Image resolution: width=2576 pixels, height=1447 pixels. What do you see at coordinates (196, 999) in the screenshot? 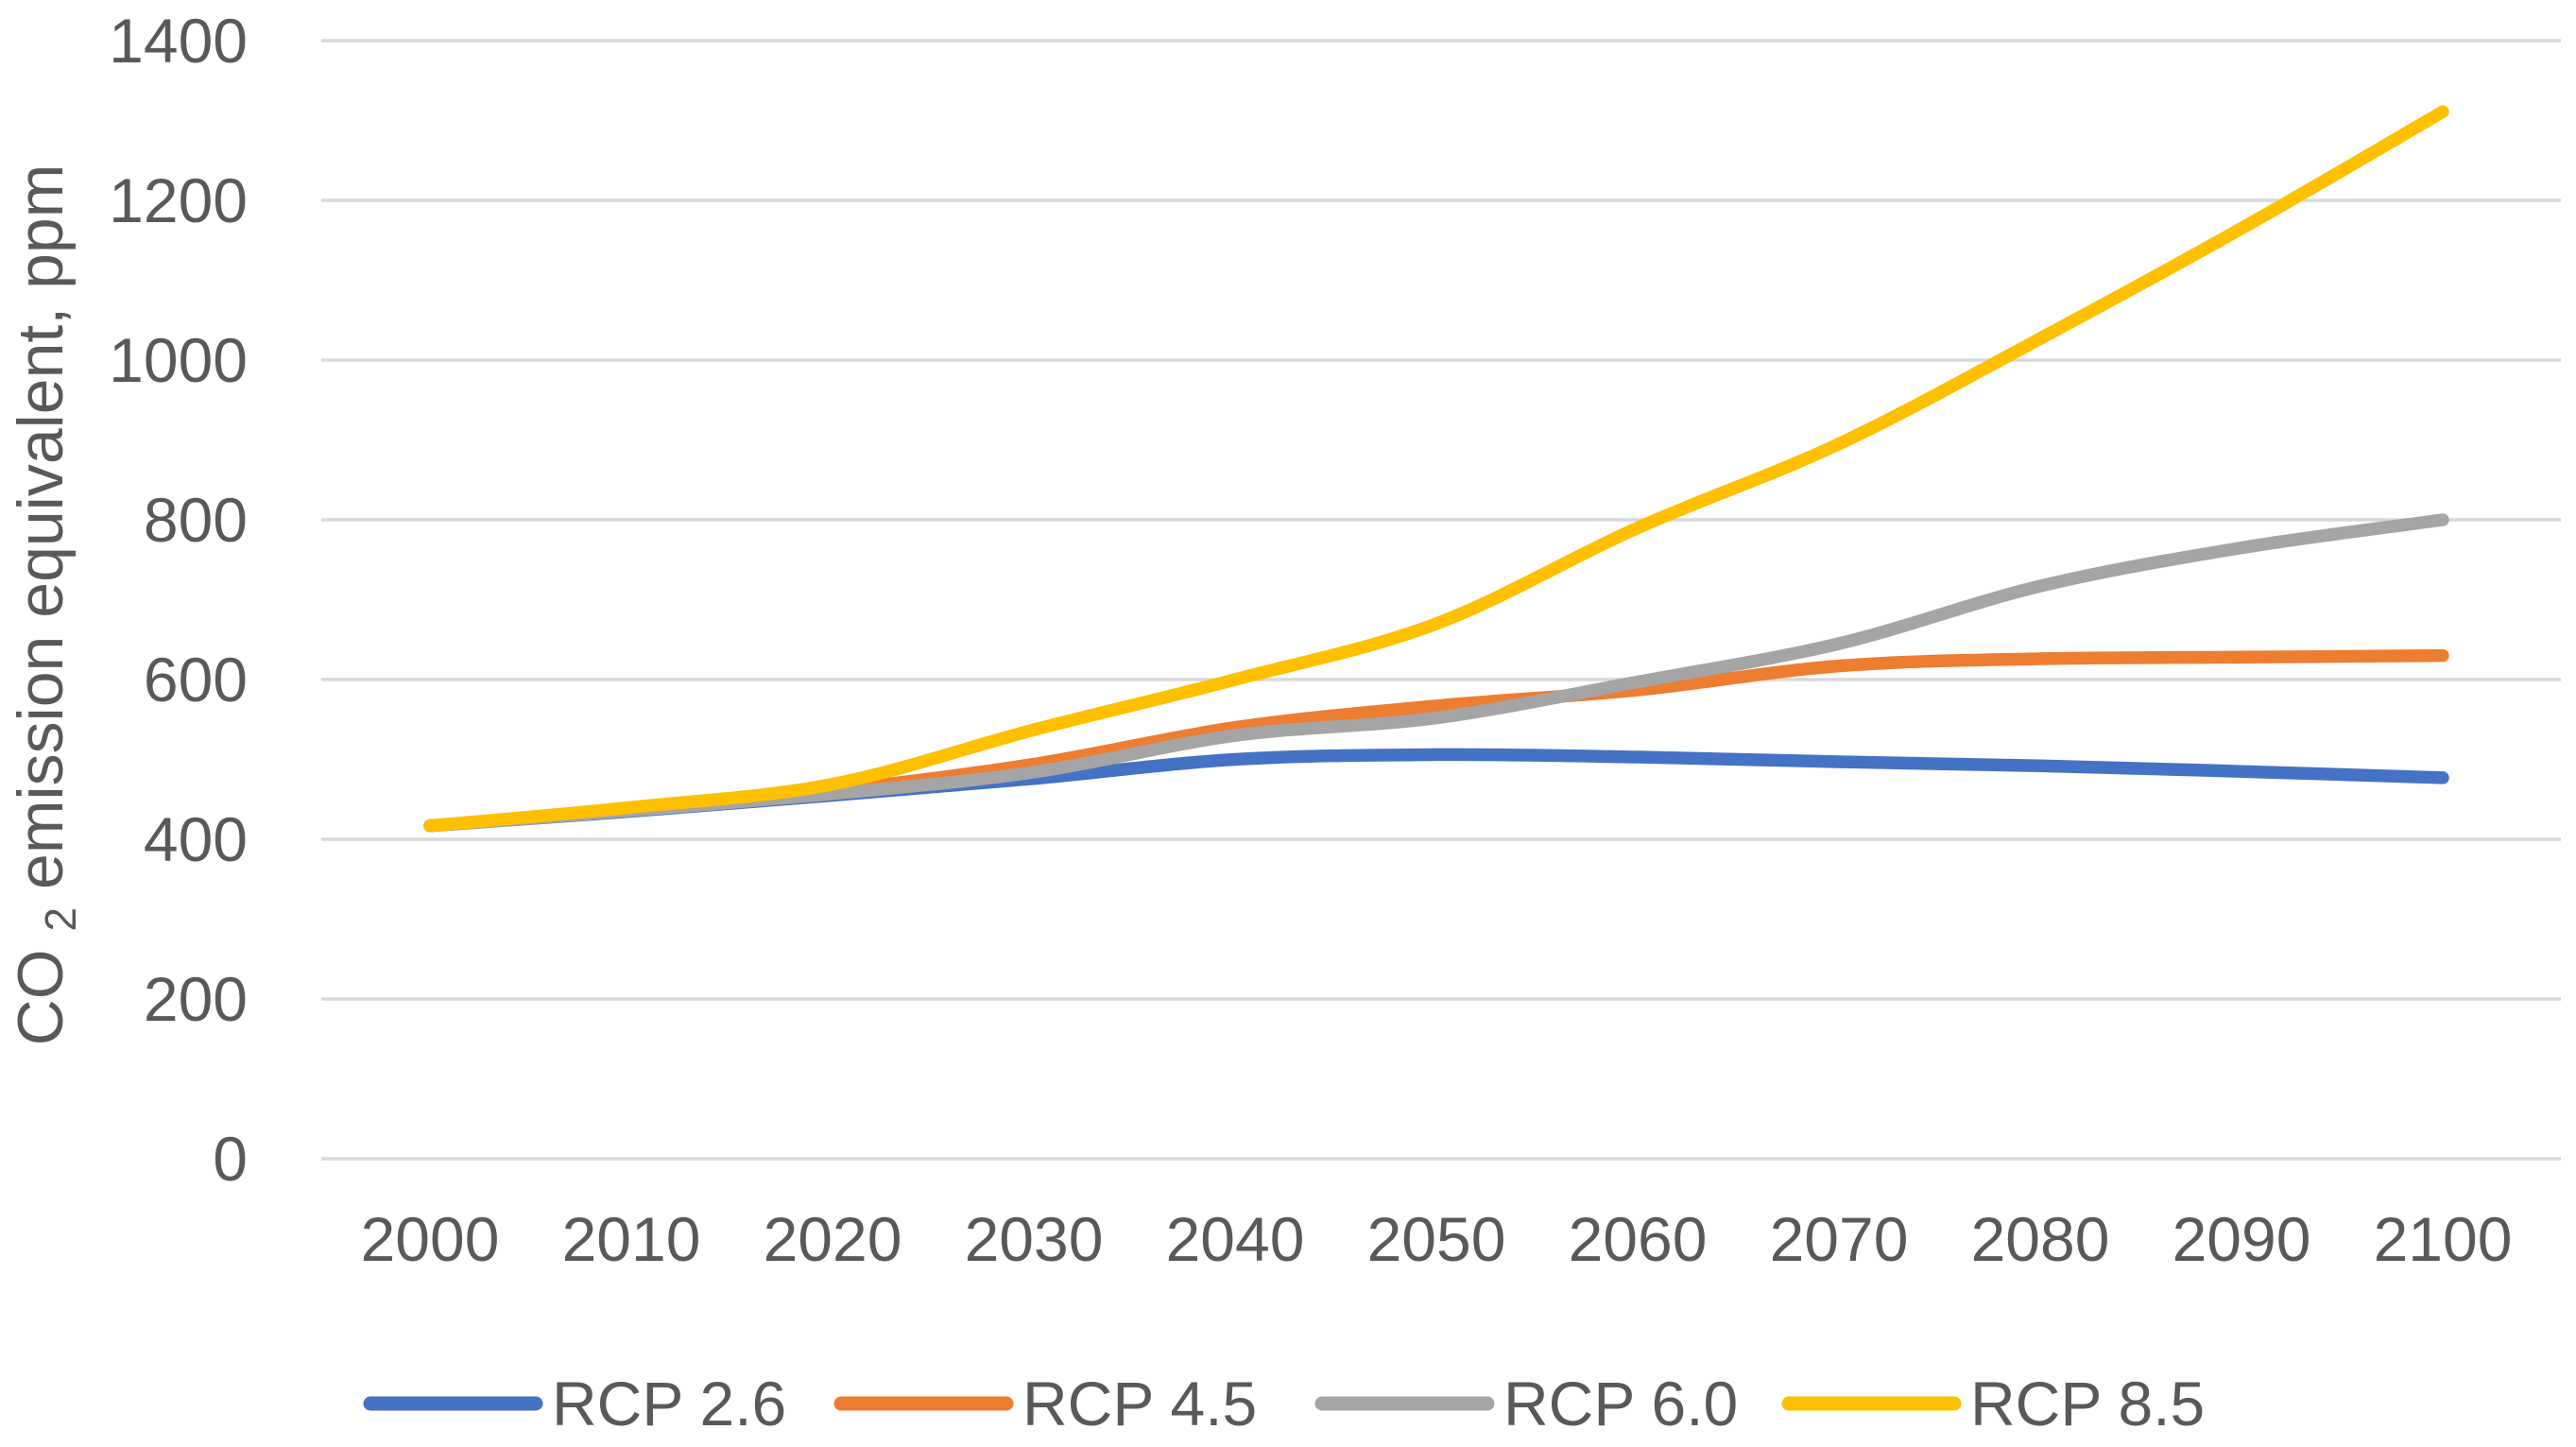
I see `y-tick-label: 200` at bounding box center [196, 999].